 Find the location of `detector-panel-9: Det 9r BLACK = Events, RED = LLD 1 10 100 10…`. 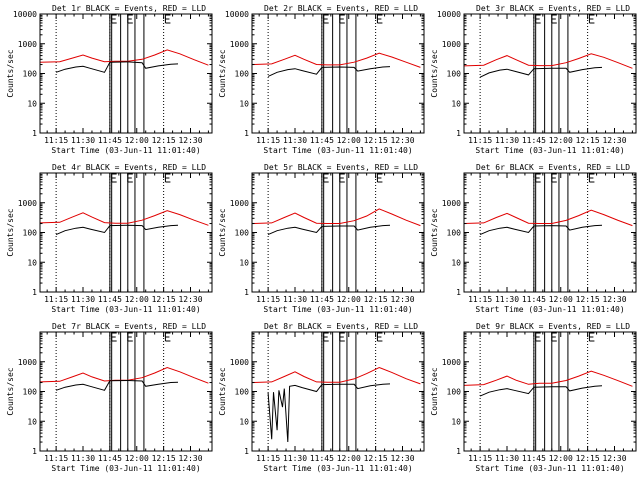

detector-panel-9: Det 9r BLACK = Events, RED = LLD 1 10 100 10… is located at coordinates (533, 397).